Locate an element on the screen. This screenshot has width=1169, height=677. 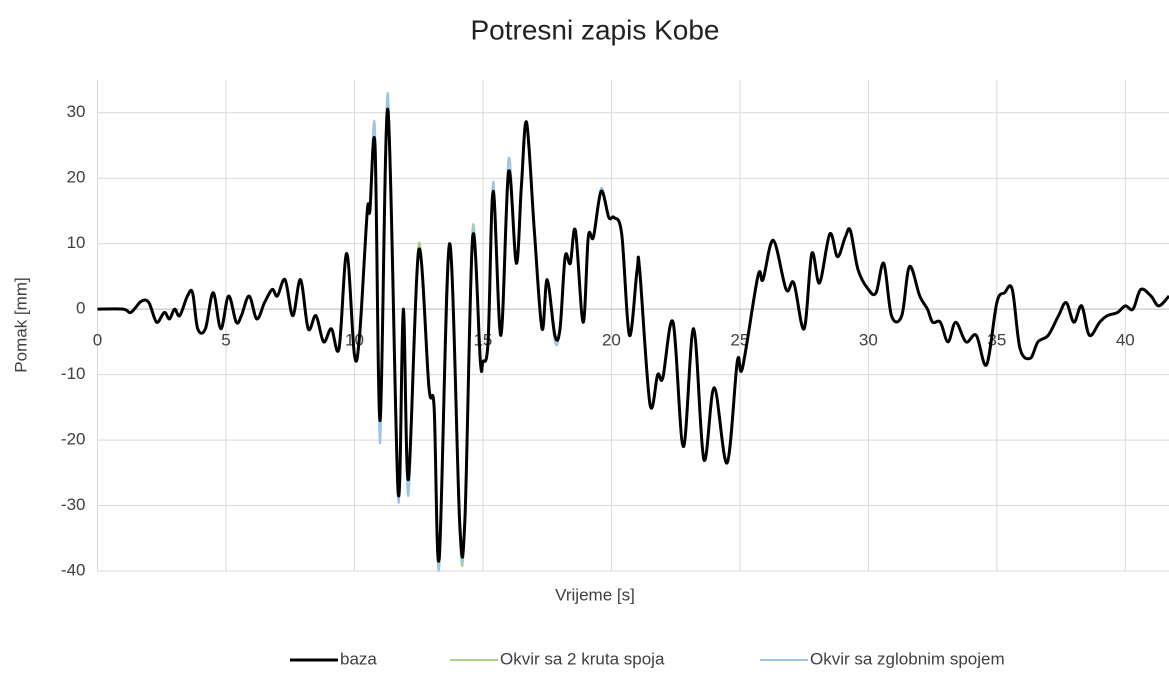
y-tick-label: -30 is located at coordinates (73, 504).